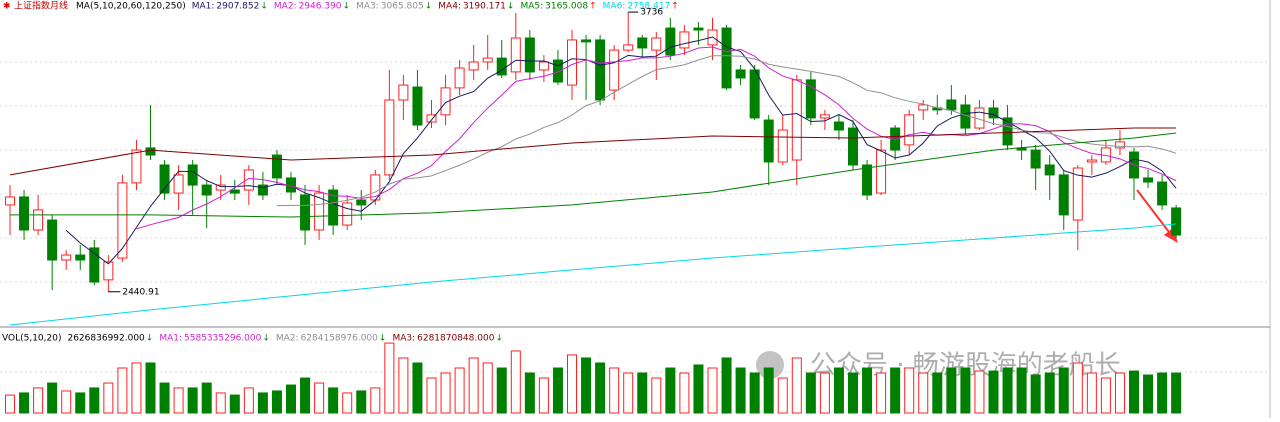  What do you see at coordinates (41, 6) in the screenshot?
I see `legend-text: 上证指数月线` at bounding box center [41, 6].